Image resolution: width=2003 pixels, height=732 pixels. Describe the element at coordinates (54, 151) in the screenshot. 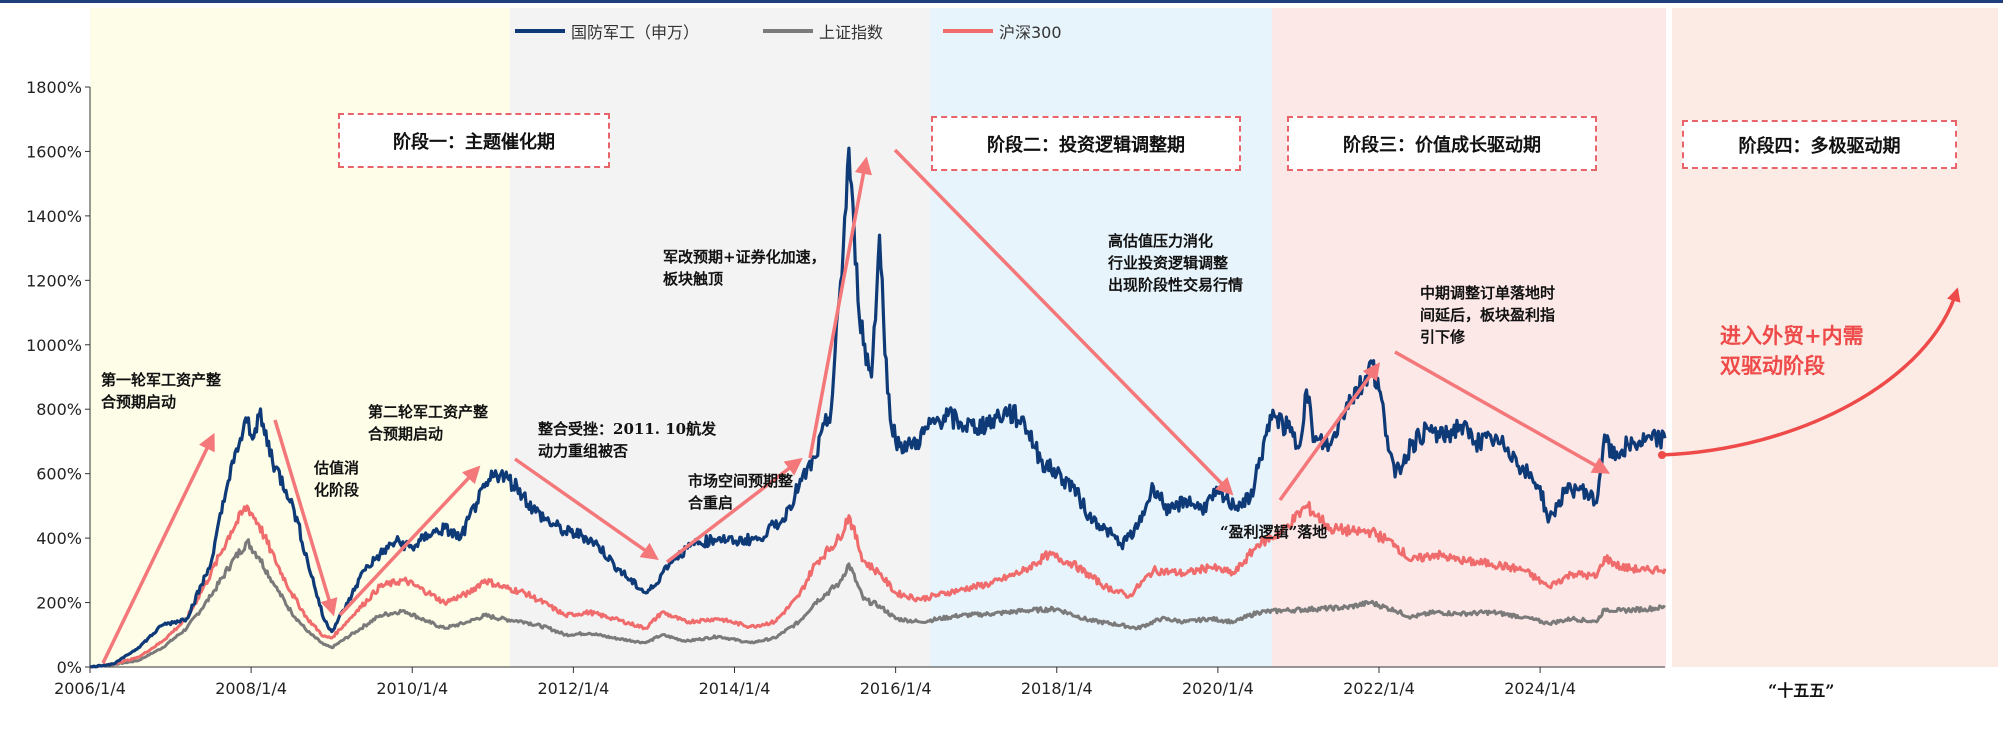

I see `y-tick-label: 1600%` at that location.